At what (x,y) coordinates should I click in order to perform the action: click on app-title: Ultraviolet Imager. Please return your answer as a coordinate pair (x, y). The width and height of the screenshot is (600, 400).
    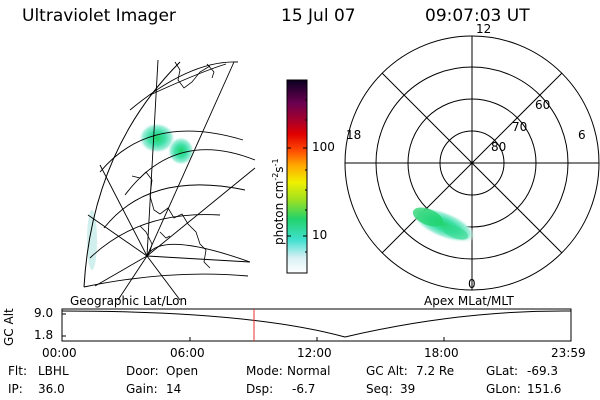
    Looking at the image, I should click on (99, 16).